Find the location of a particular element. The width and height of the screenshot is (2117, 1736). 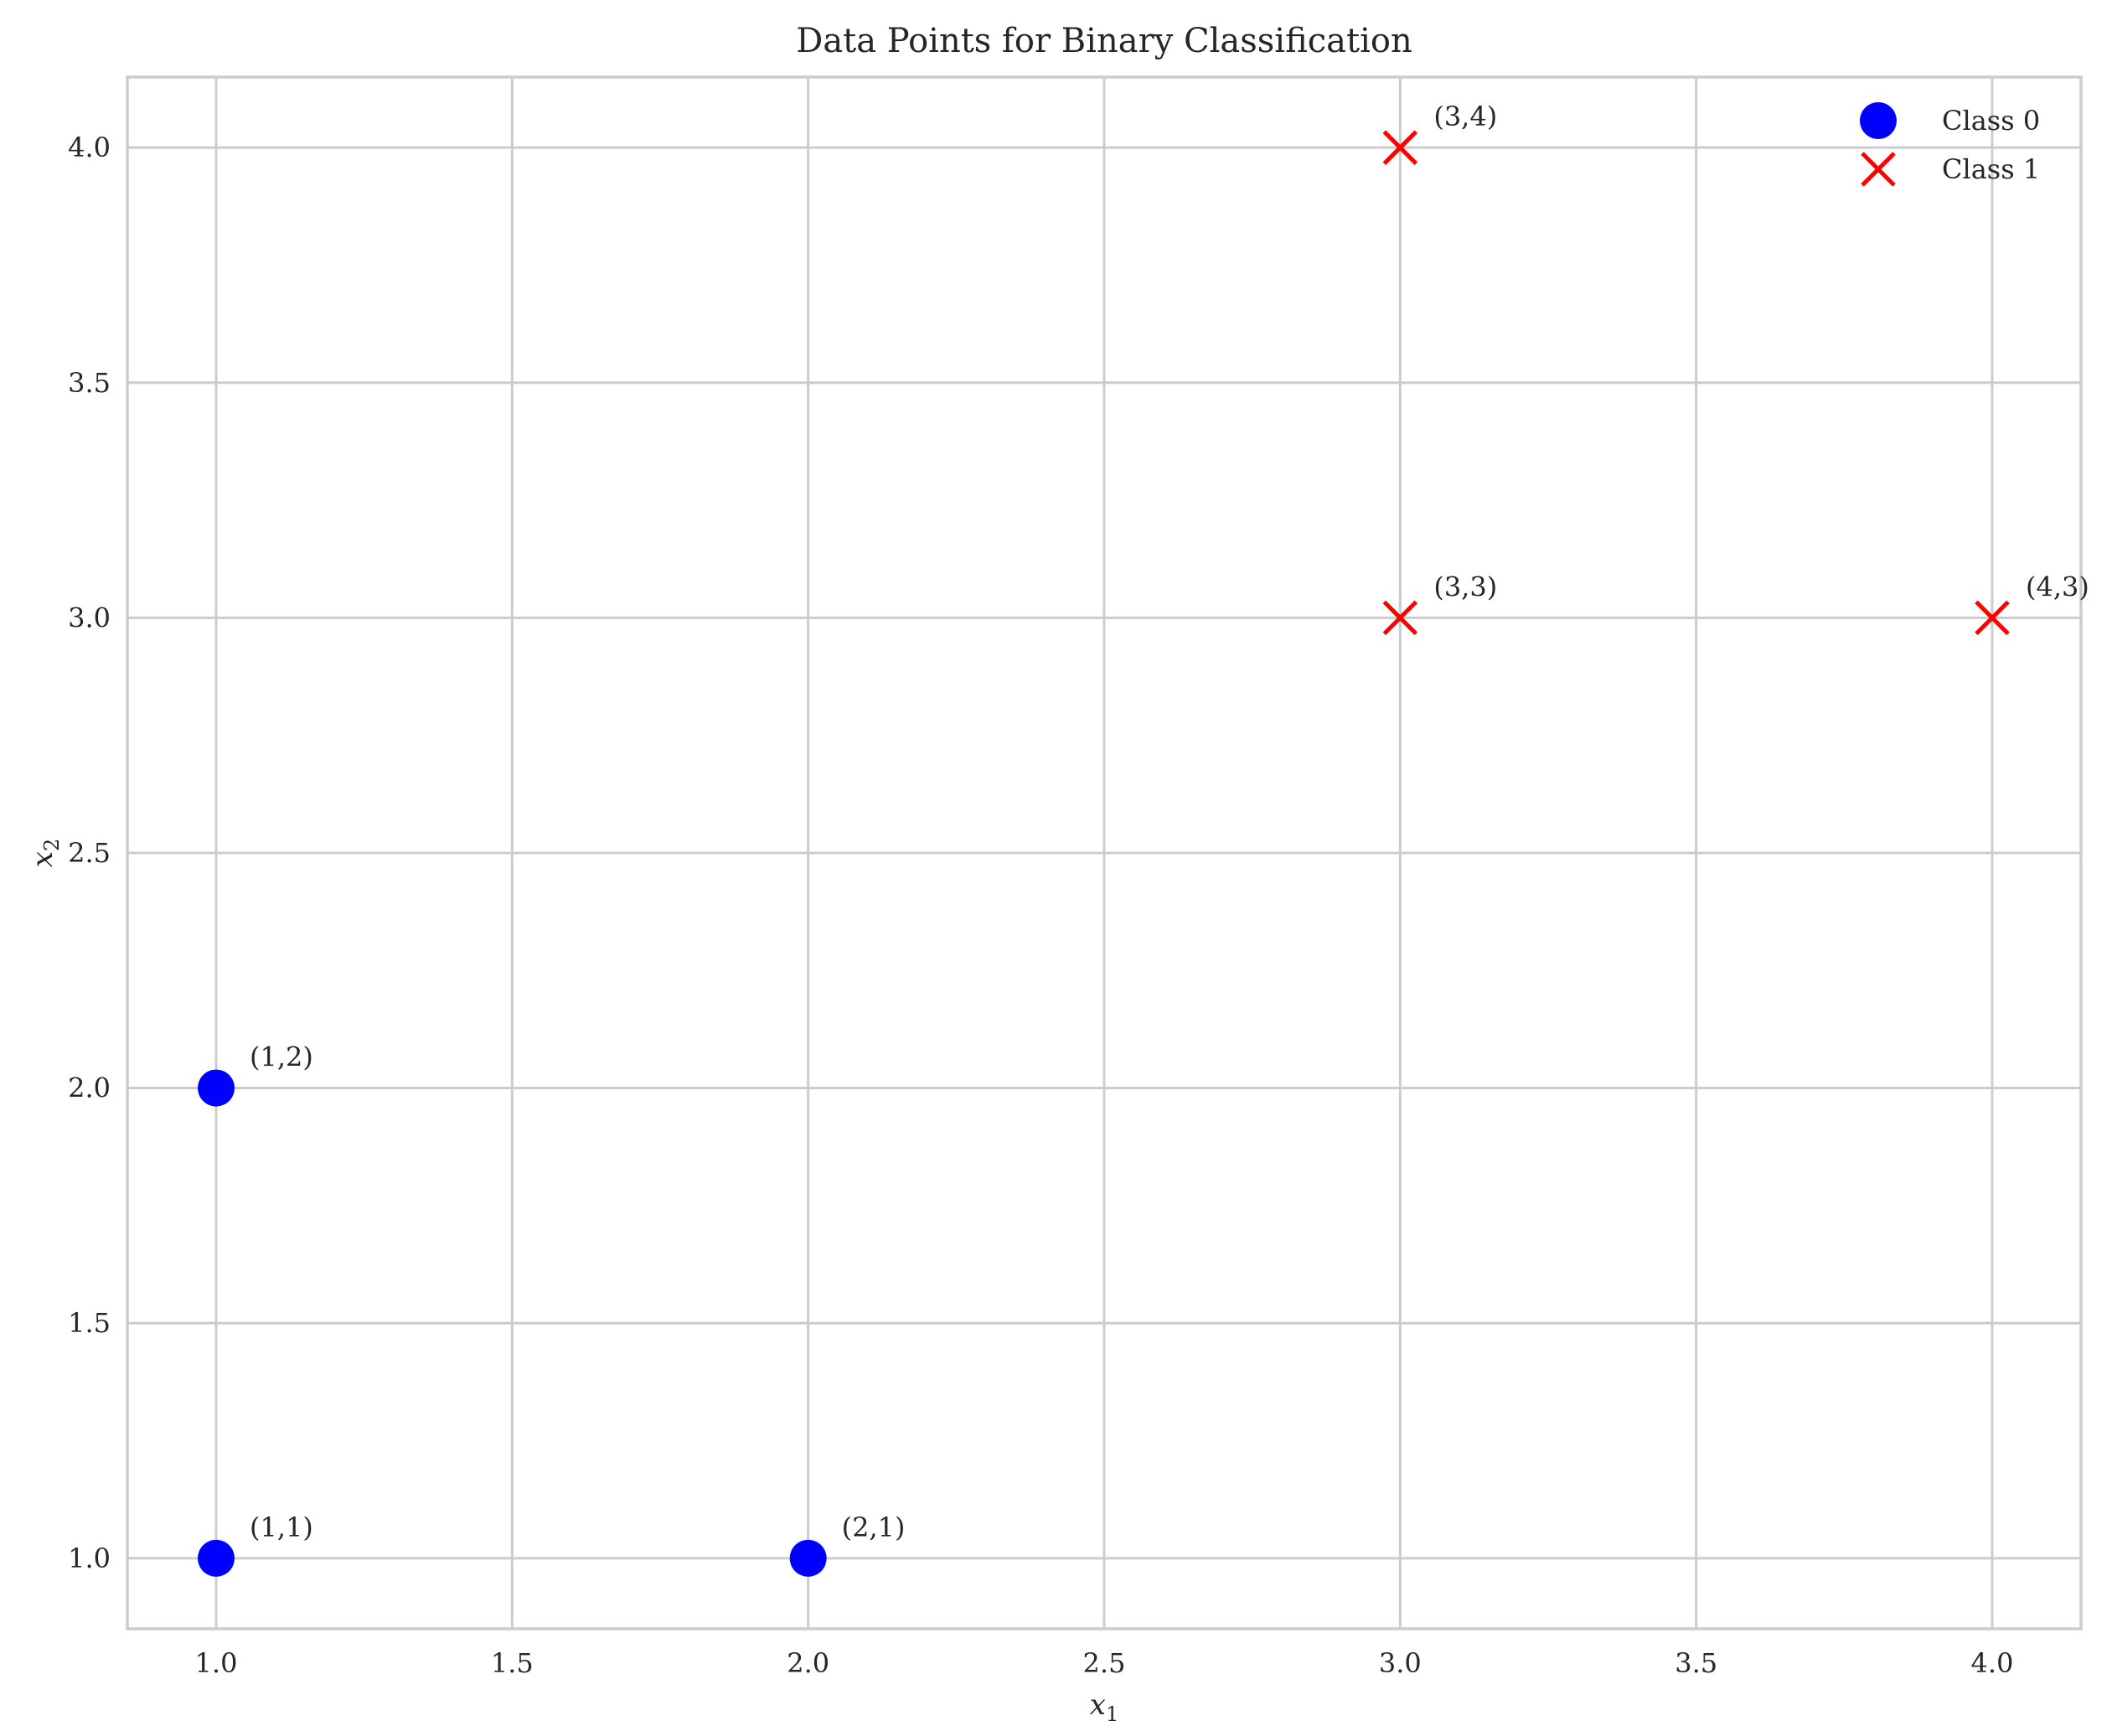

legend-x-marker is located at coordinates (1878, 169).